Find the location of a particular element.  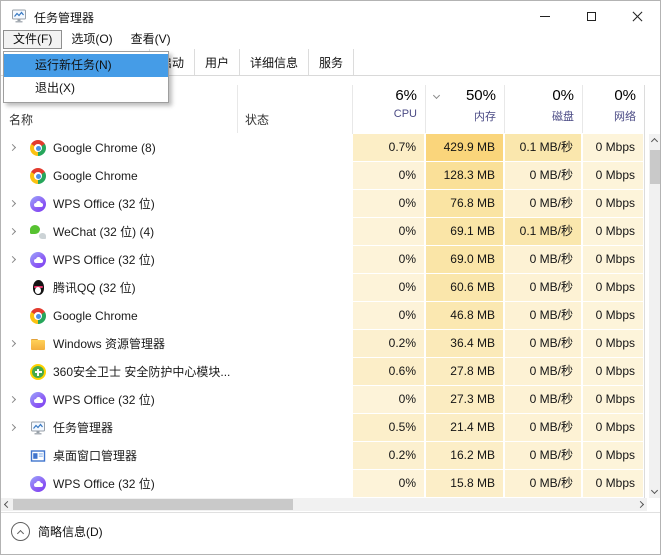

close-icon is located at coordinates (637, 16).